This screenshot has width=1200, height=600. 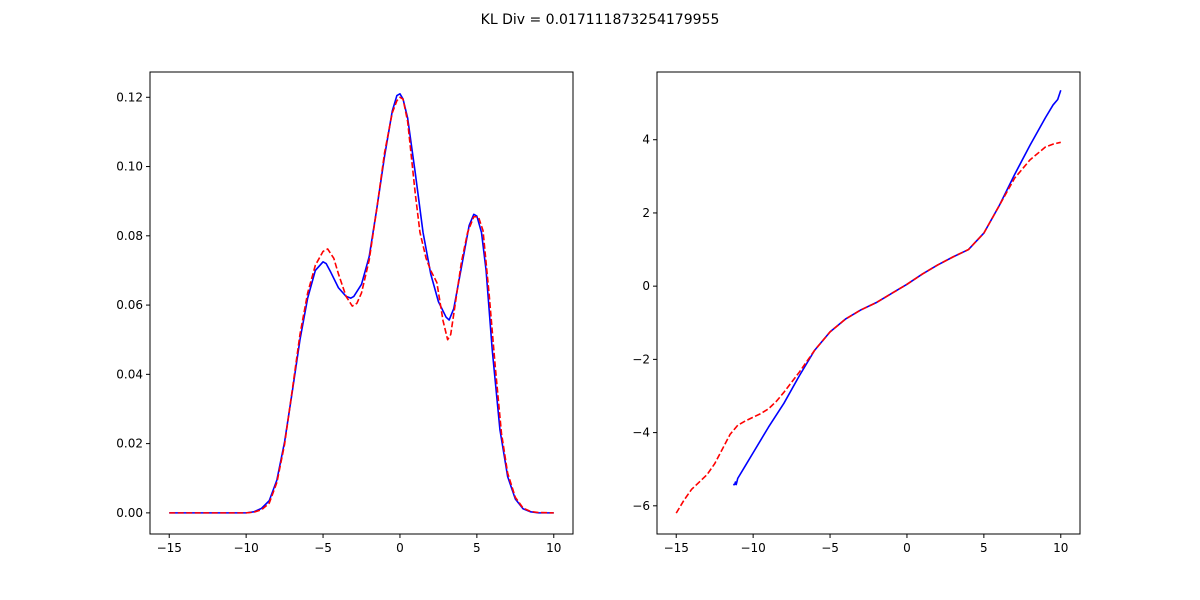 What do you see at coordinates (600, 20) in the screenshot?
I see `figure-title: KL Div = 0.017111873254179955` at bounding box center [600, 20].